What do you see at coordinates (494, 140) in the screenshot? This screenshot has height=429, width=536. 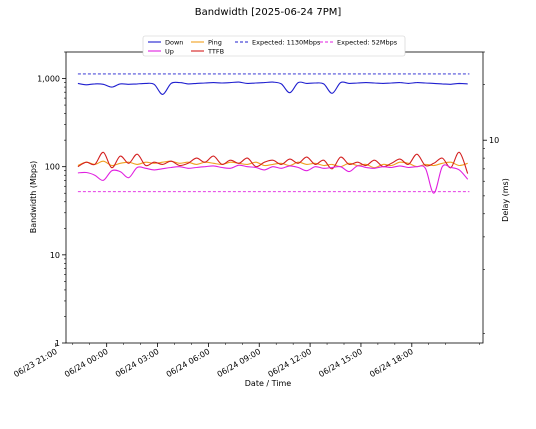 I see `y2-tick-label: 10` at bounding box center [494, 140].